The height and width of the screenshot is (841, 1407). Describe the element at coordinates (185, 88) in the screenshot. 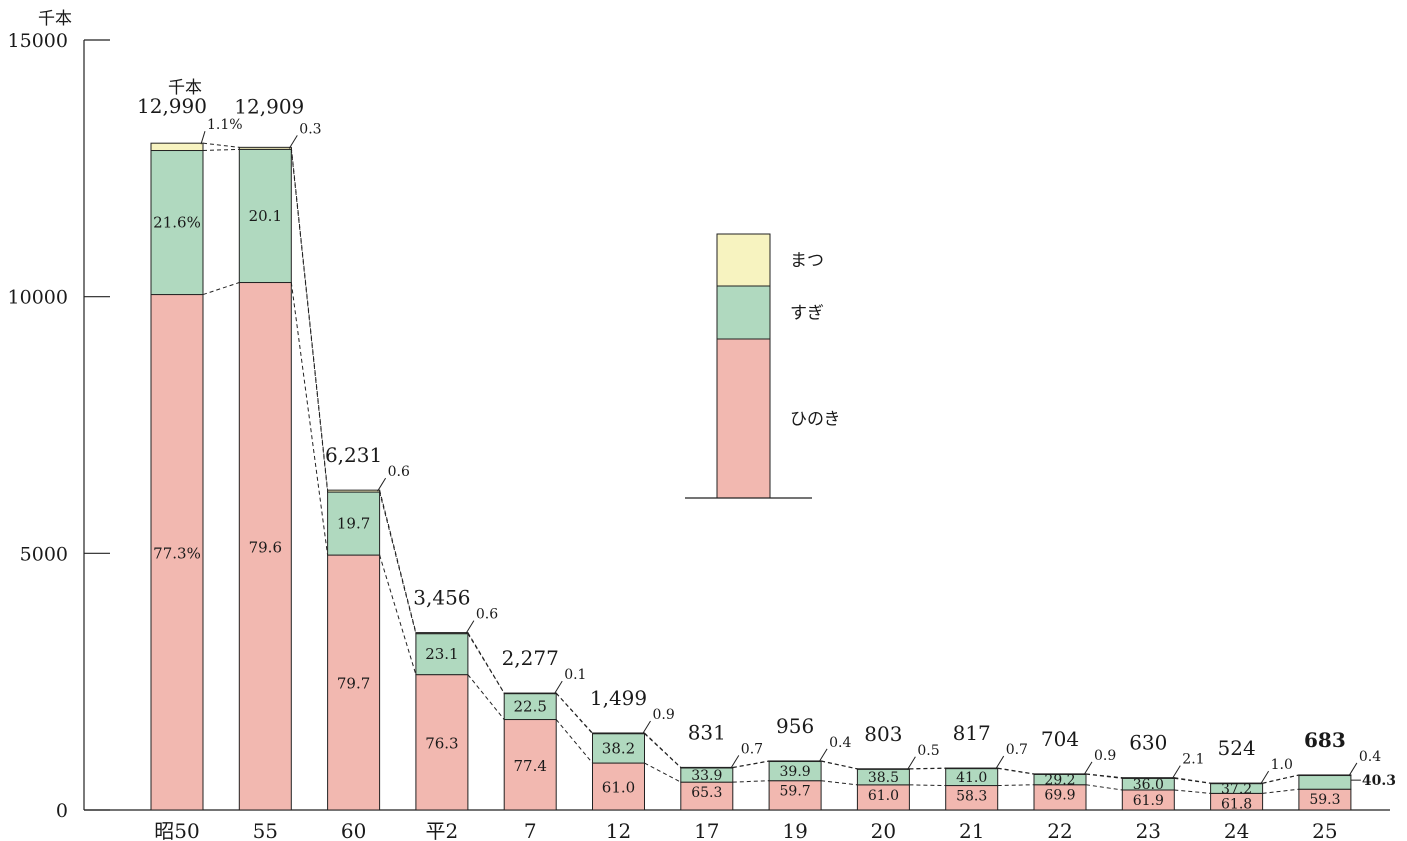

I see `total-unit-label: 千本` at that location.